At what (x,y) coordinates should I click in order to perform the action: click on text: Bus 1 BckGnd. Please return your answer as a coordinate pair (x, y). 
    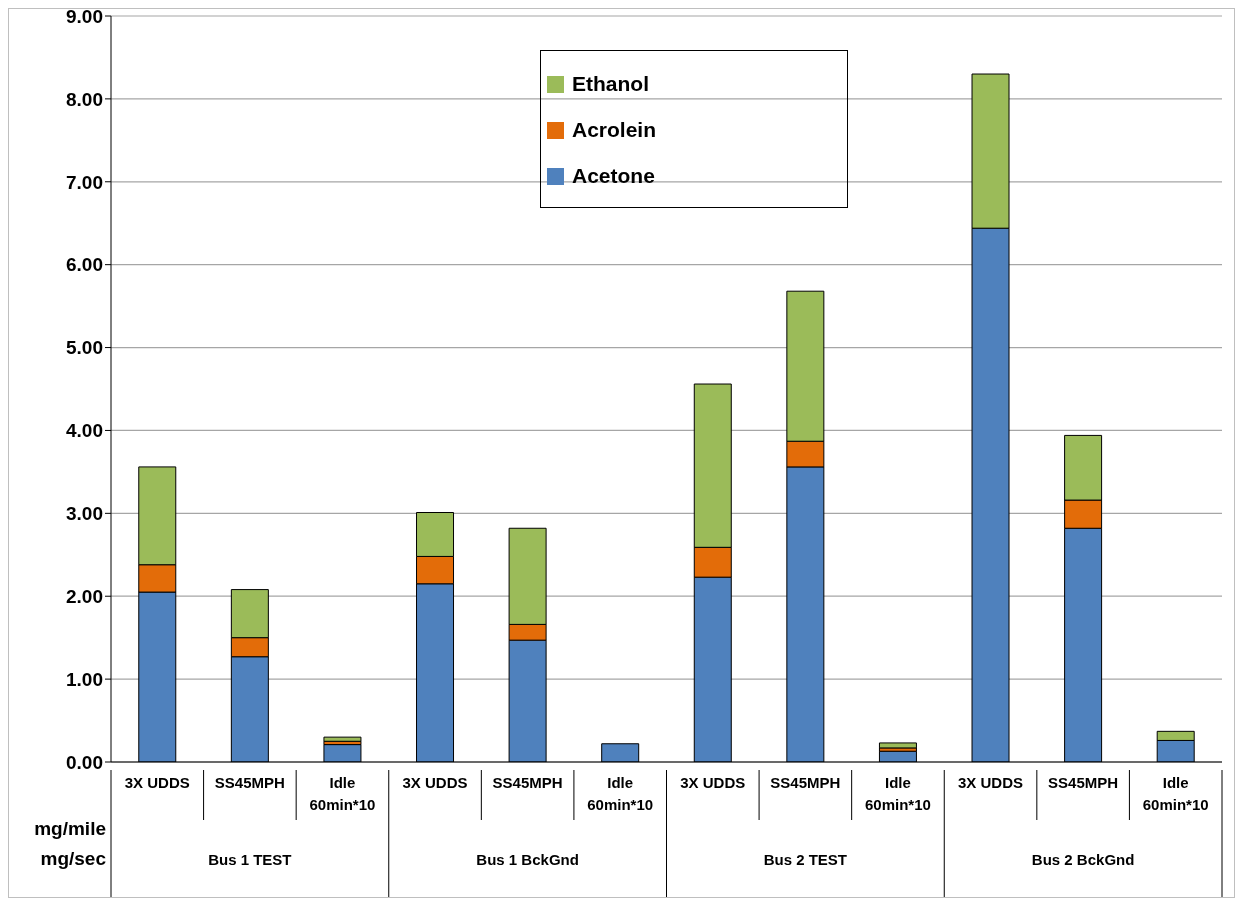
    Looking at the image, I should click on (527, 859).